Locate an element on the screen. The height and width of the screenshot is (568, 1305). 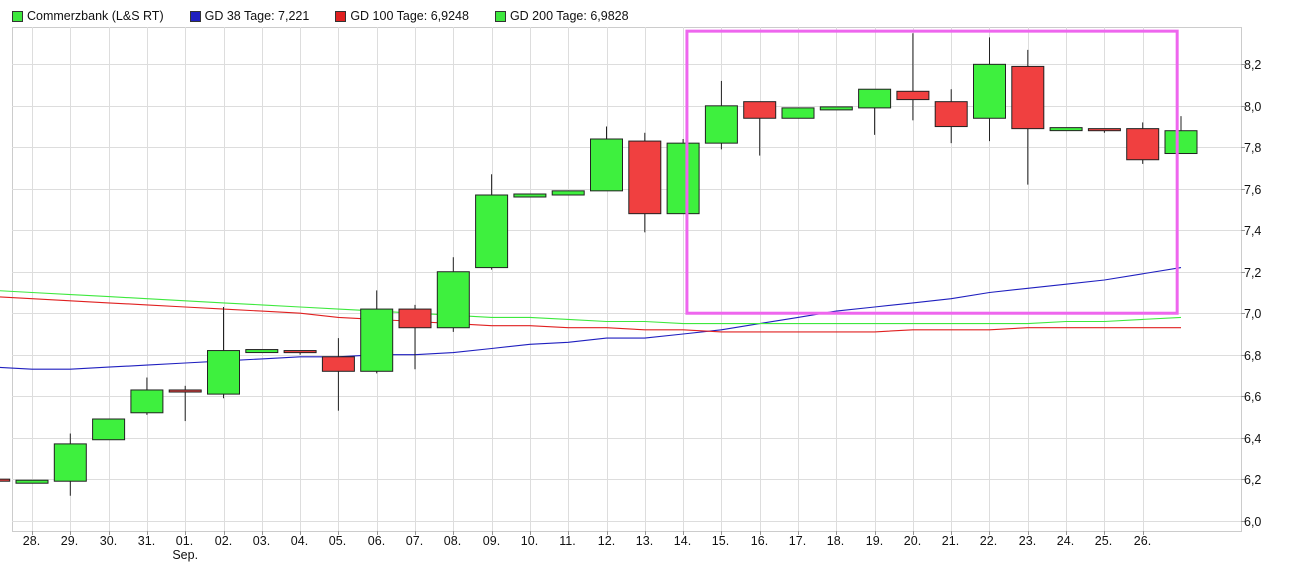
x-tick-label: 16. is located at coordinates (759, 541).